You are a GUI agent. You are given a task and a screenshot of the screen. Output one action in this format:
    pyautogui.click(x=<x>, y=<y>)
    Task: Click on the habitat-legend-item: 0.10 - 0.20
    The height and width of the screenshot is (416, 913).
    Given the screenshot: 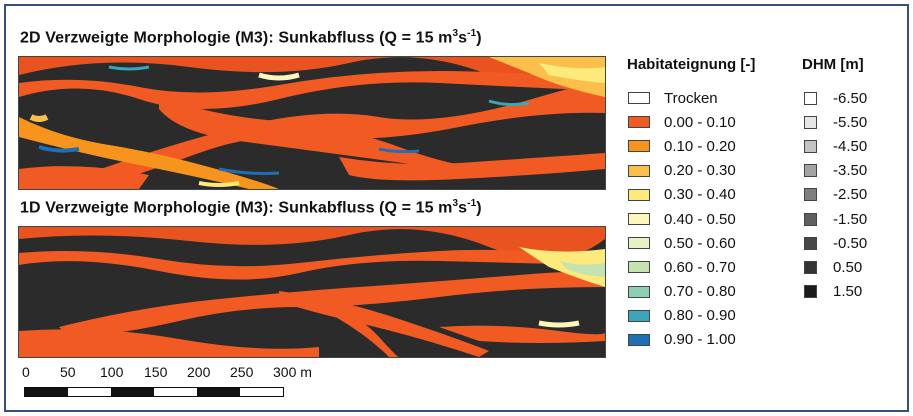 What is the action you would take?
    pyautogui.click(x=682, y=146)
    